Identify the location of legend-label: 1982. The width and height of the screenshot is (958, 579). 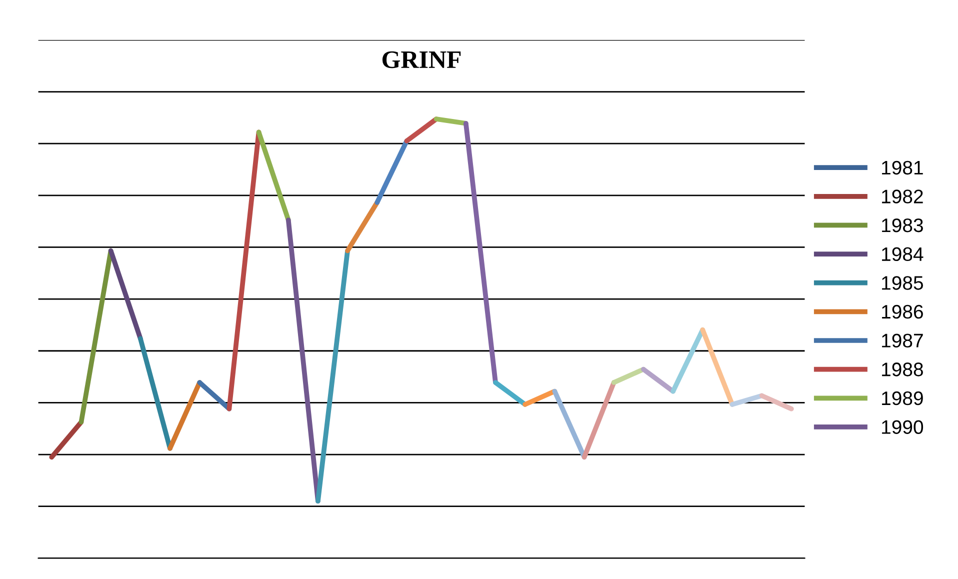
(902, 197).